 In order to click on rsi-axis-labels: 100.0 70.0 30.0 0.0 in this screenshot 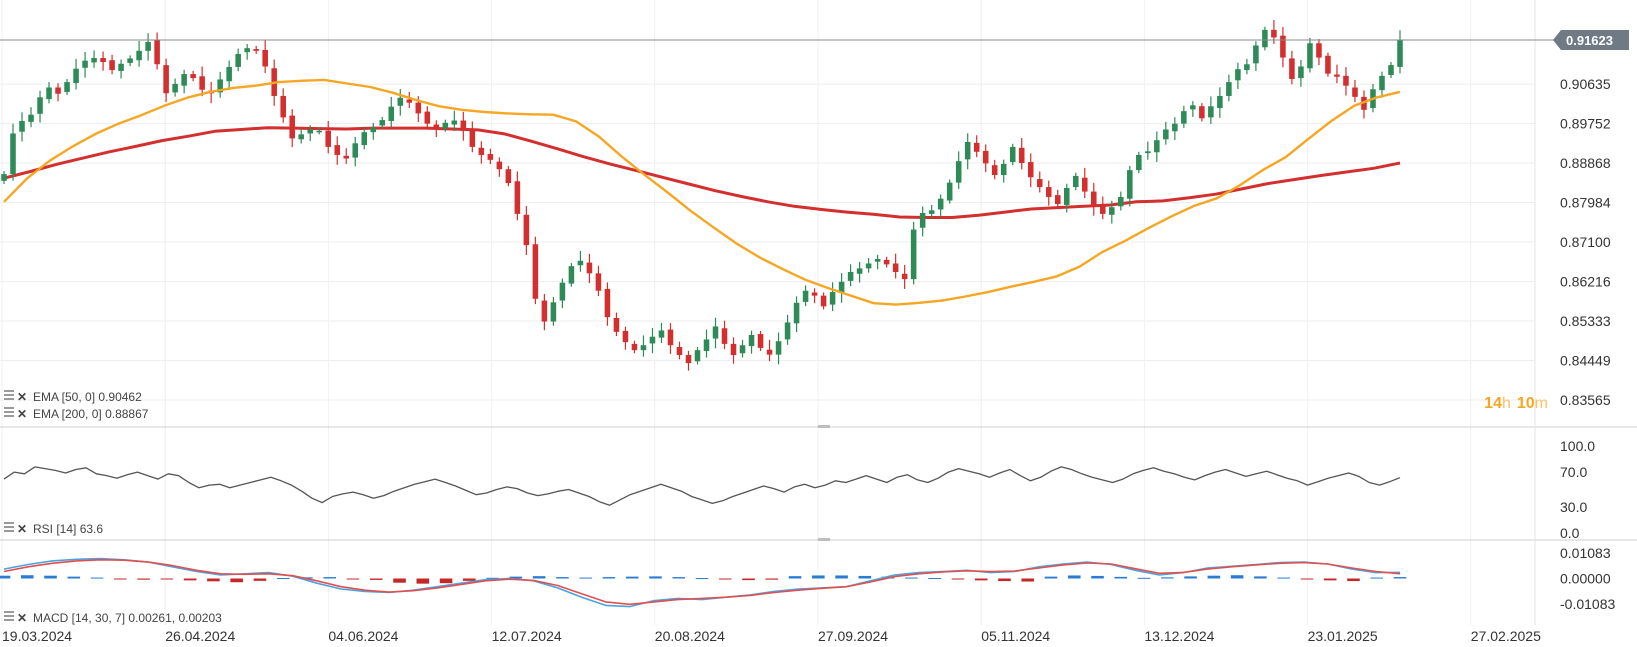, I will do `click(1577, 489)`.